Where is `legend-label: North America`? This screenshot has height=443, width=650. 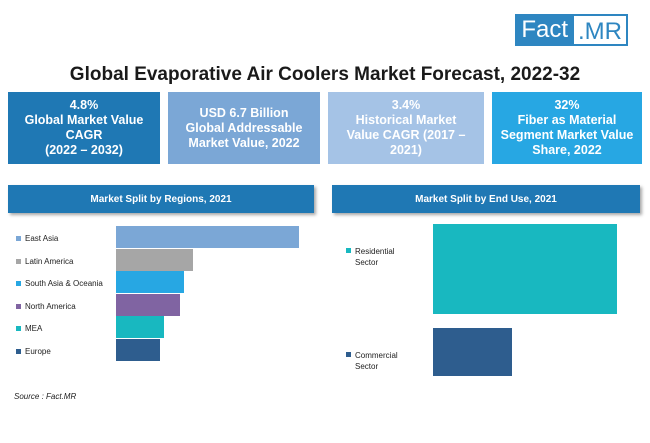 legend-label: North America is located at coordinates (50, 306).